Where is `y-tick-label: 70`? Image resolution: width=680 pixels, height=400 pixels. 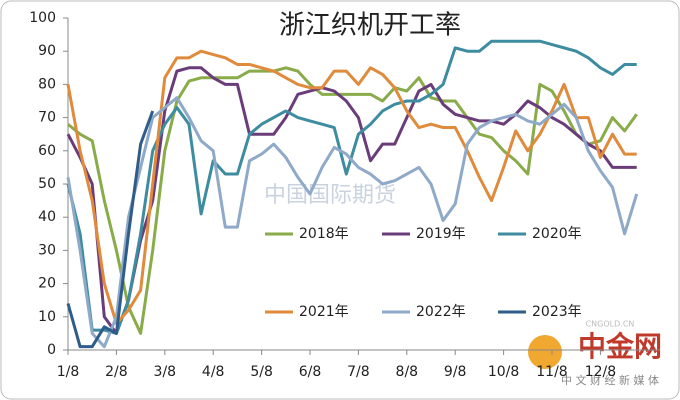 y-tick-label: 70 is located at coordinates (47, 118).